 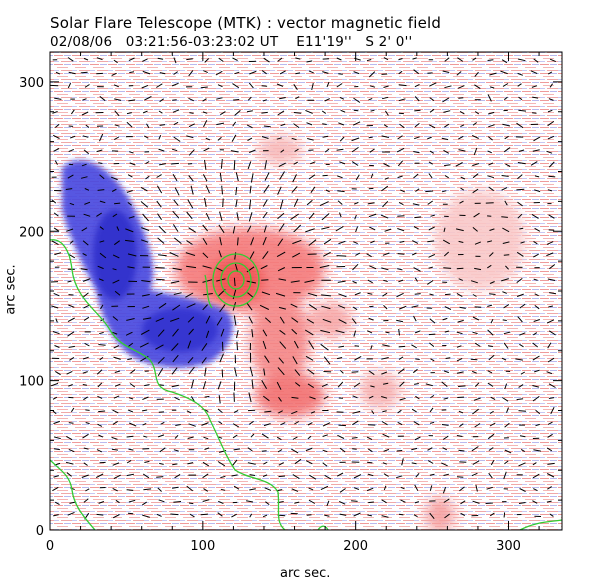 I want to click on positive-region-north, so click(x=280, y=150).